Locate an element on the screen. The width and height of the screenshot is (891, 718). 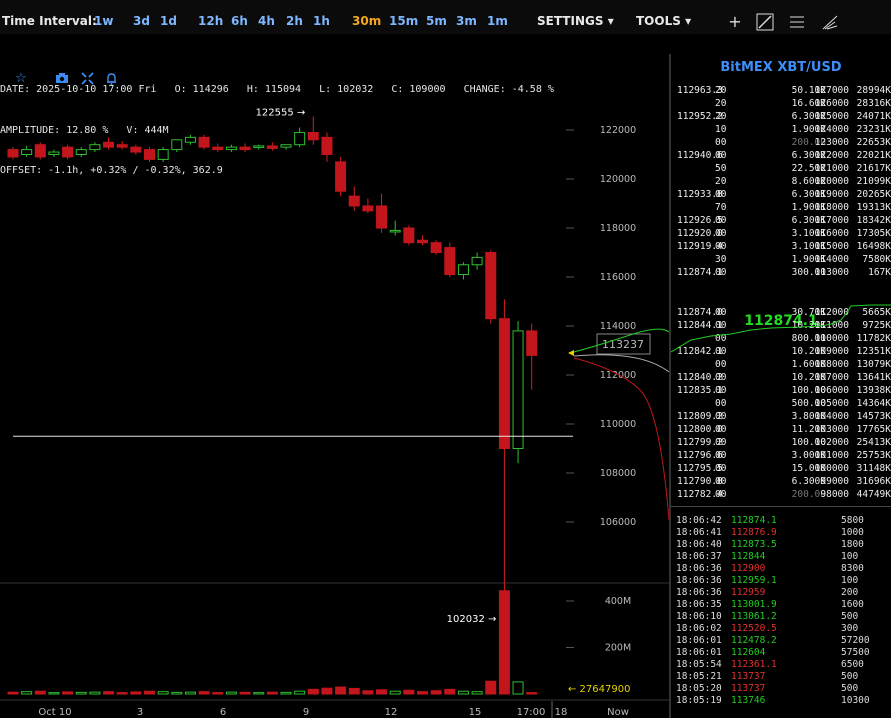
orderbook-row: 00 800.00 110000 11782K is located at coordinates (781, 338).